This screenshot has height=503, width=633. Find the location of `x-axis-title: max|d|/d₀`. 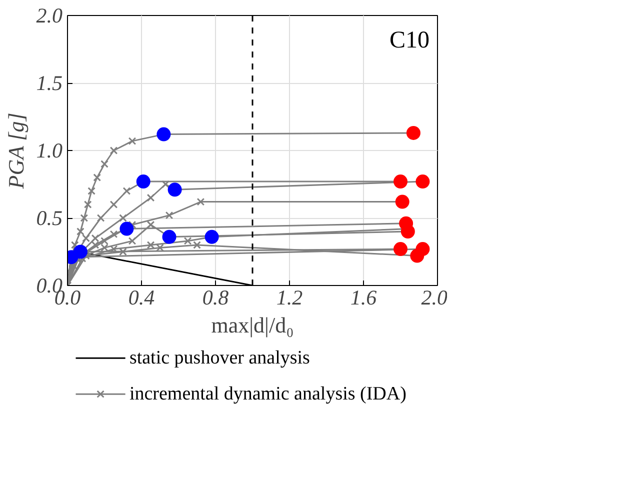

x-axis-title: max|d|/d₀ is located at coordinates (252, 325).